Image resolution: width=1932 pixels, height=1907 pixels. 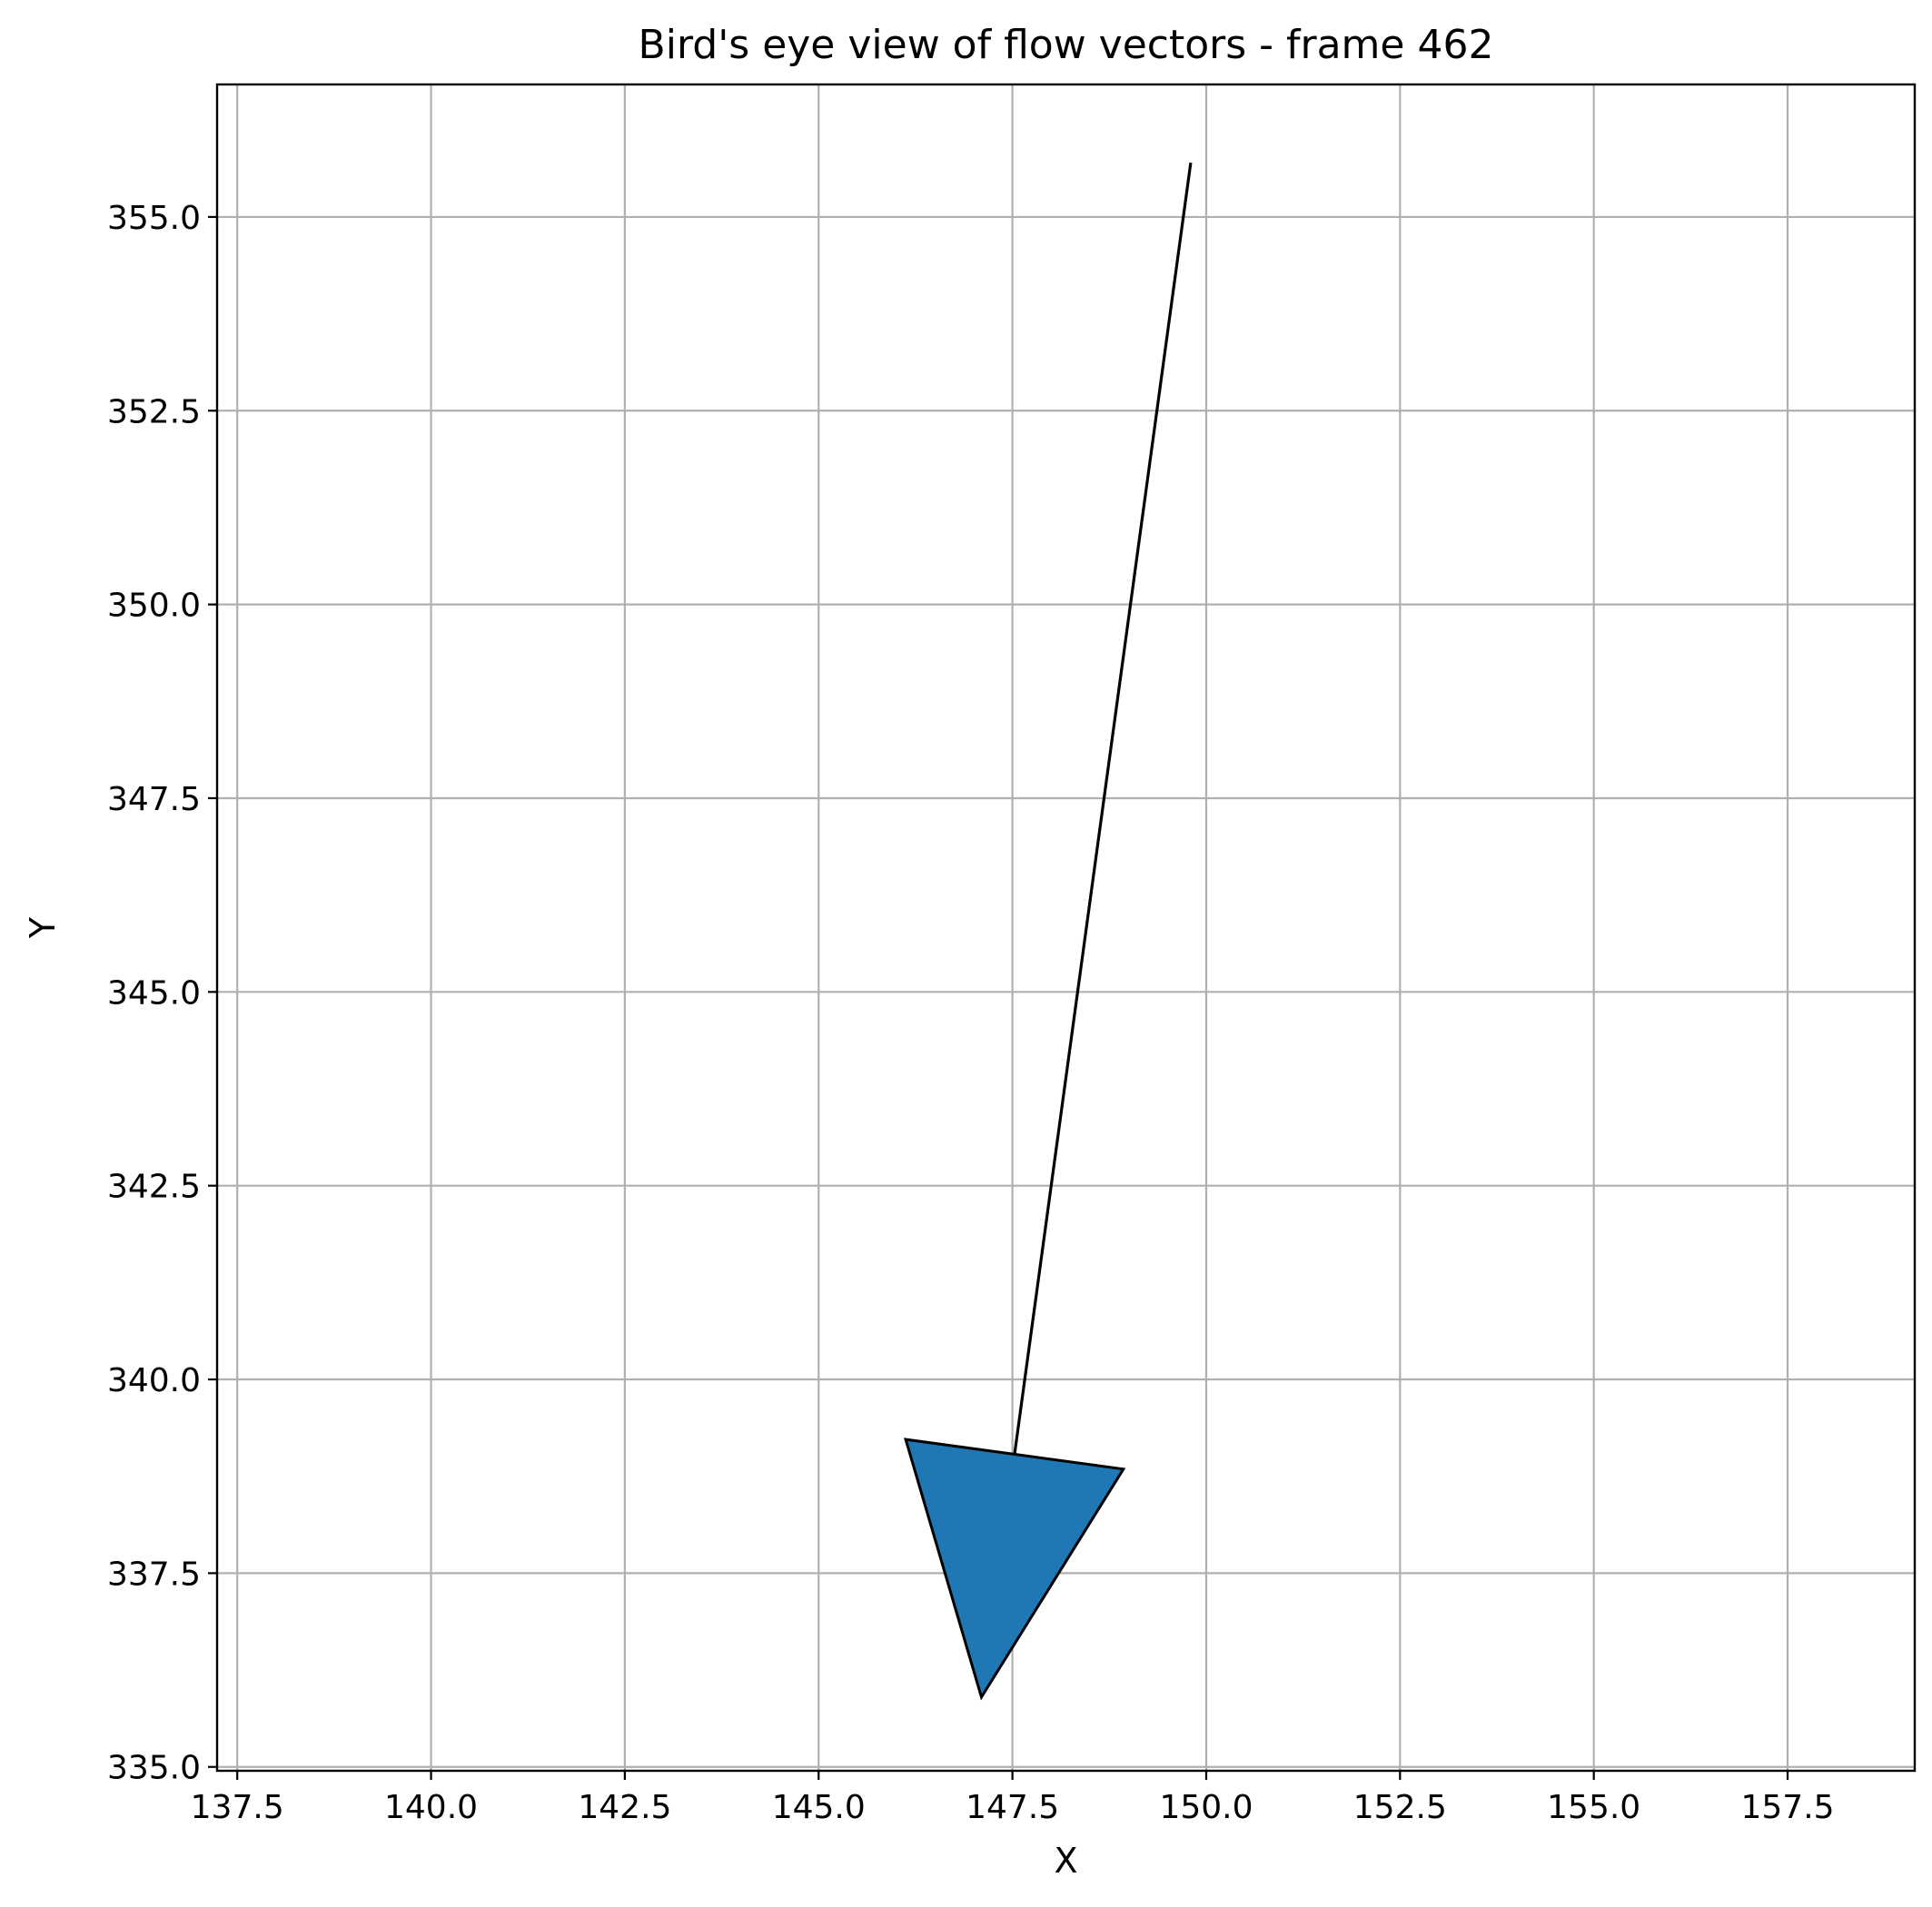 I want to click on y-tick-label: 355.0, so click(x=154, y=218).